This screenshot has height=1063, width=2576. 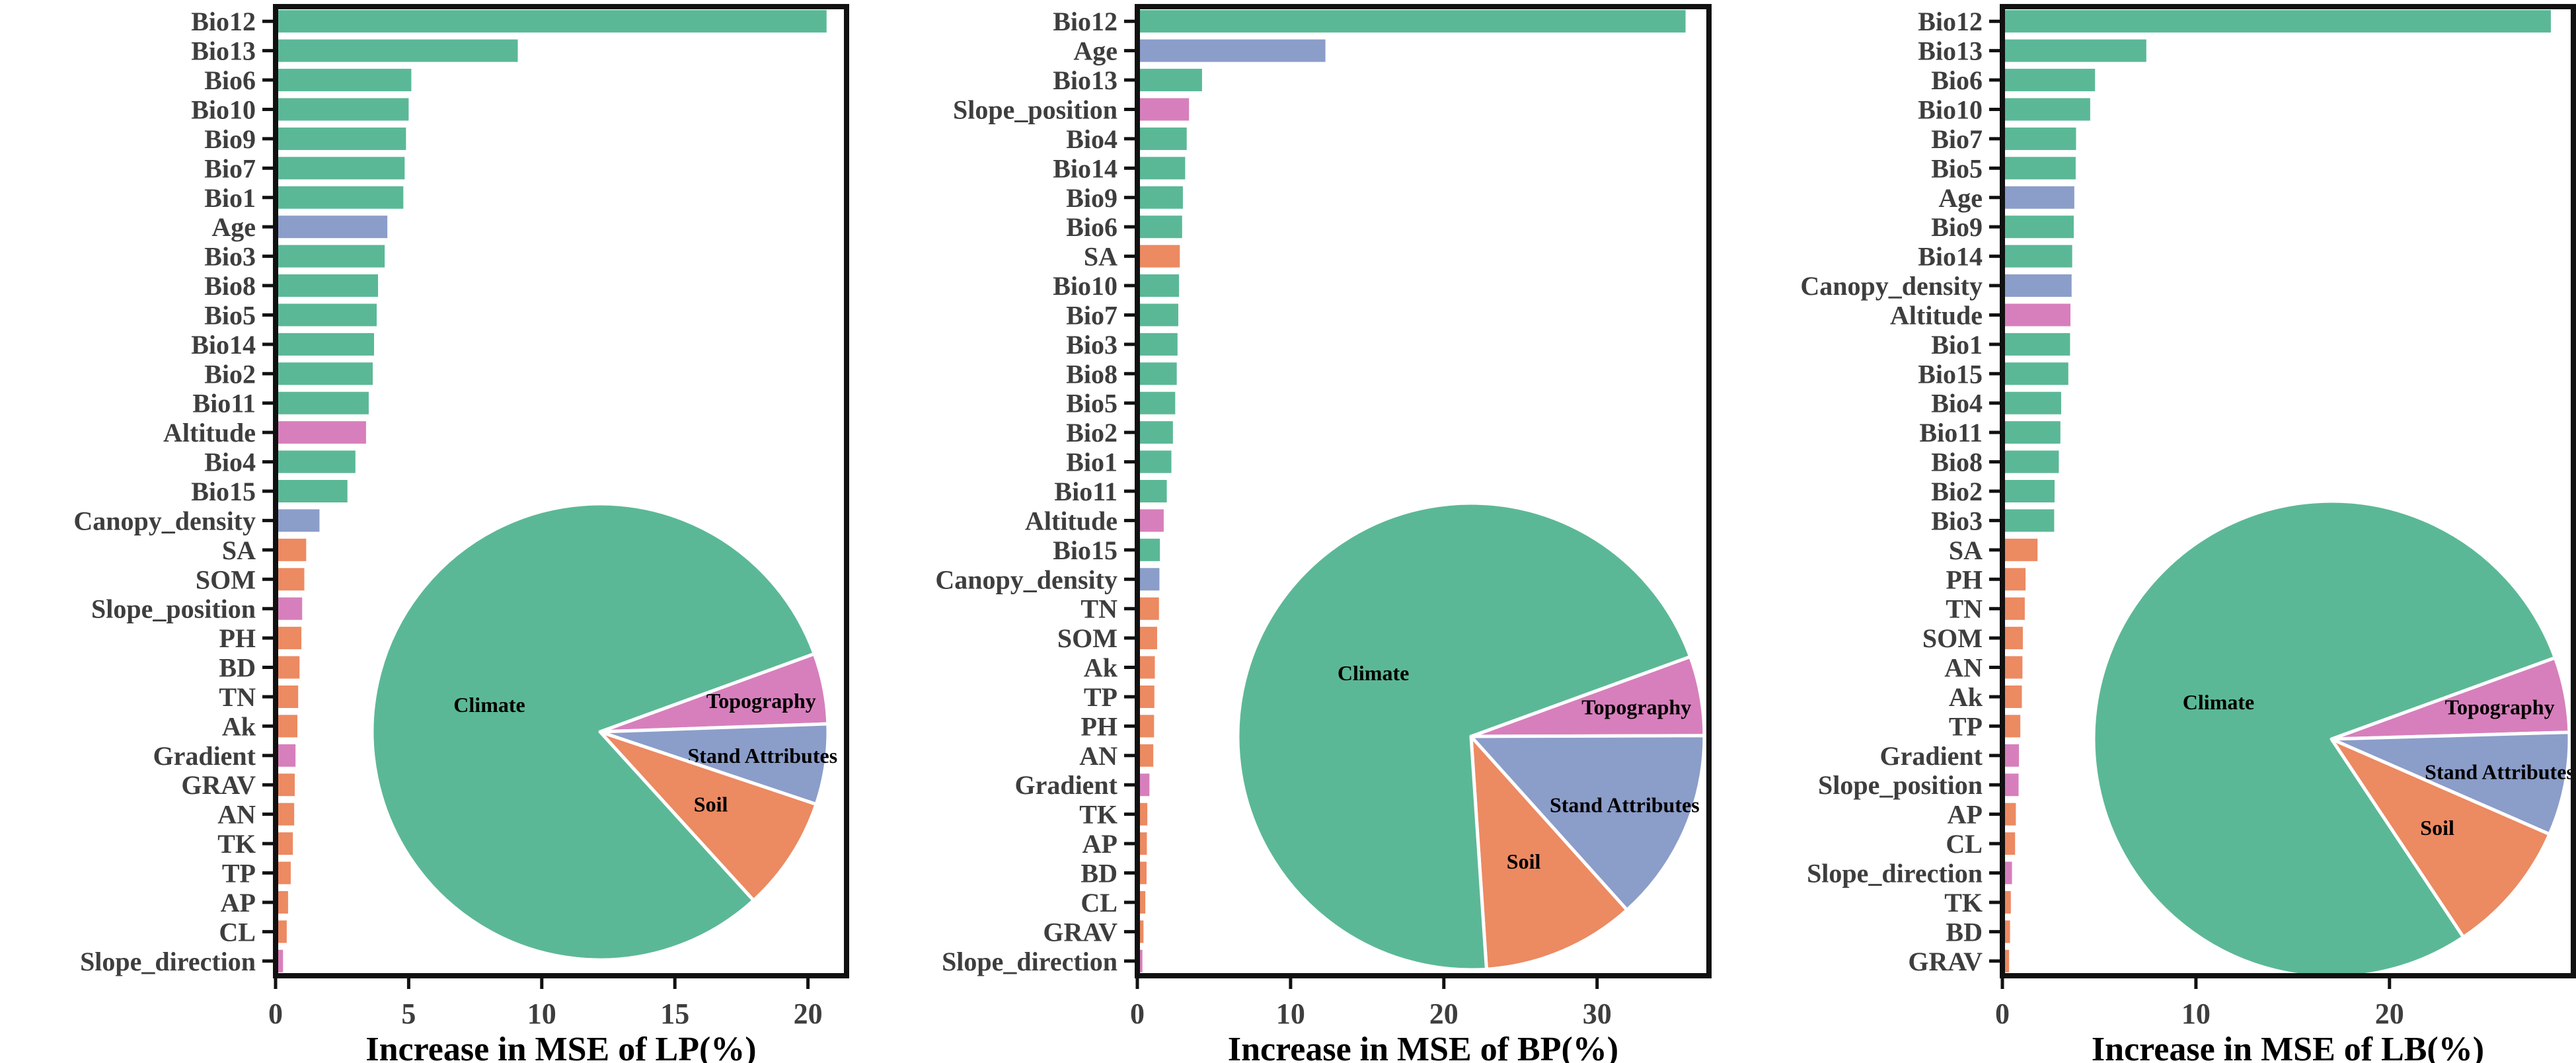 I want to click on bar-Bio15, so click(x=313, y=491).